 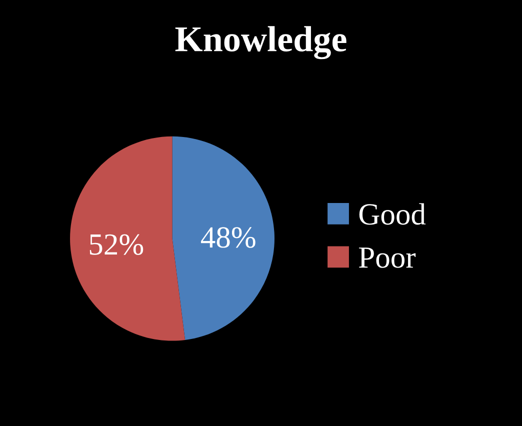 What do you see at coordinates (260, 43) in the screenshot?
I see `chart-title: Knowledge` at bounding box center [260, 43].